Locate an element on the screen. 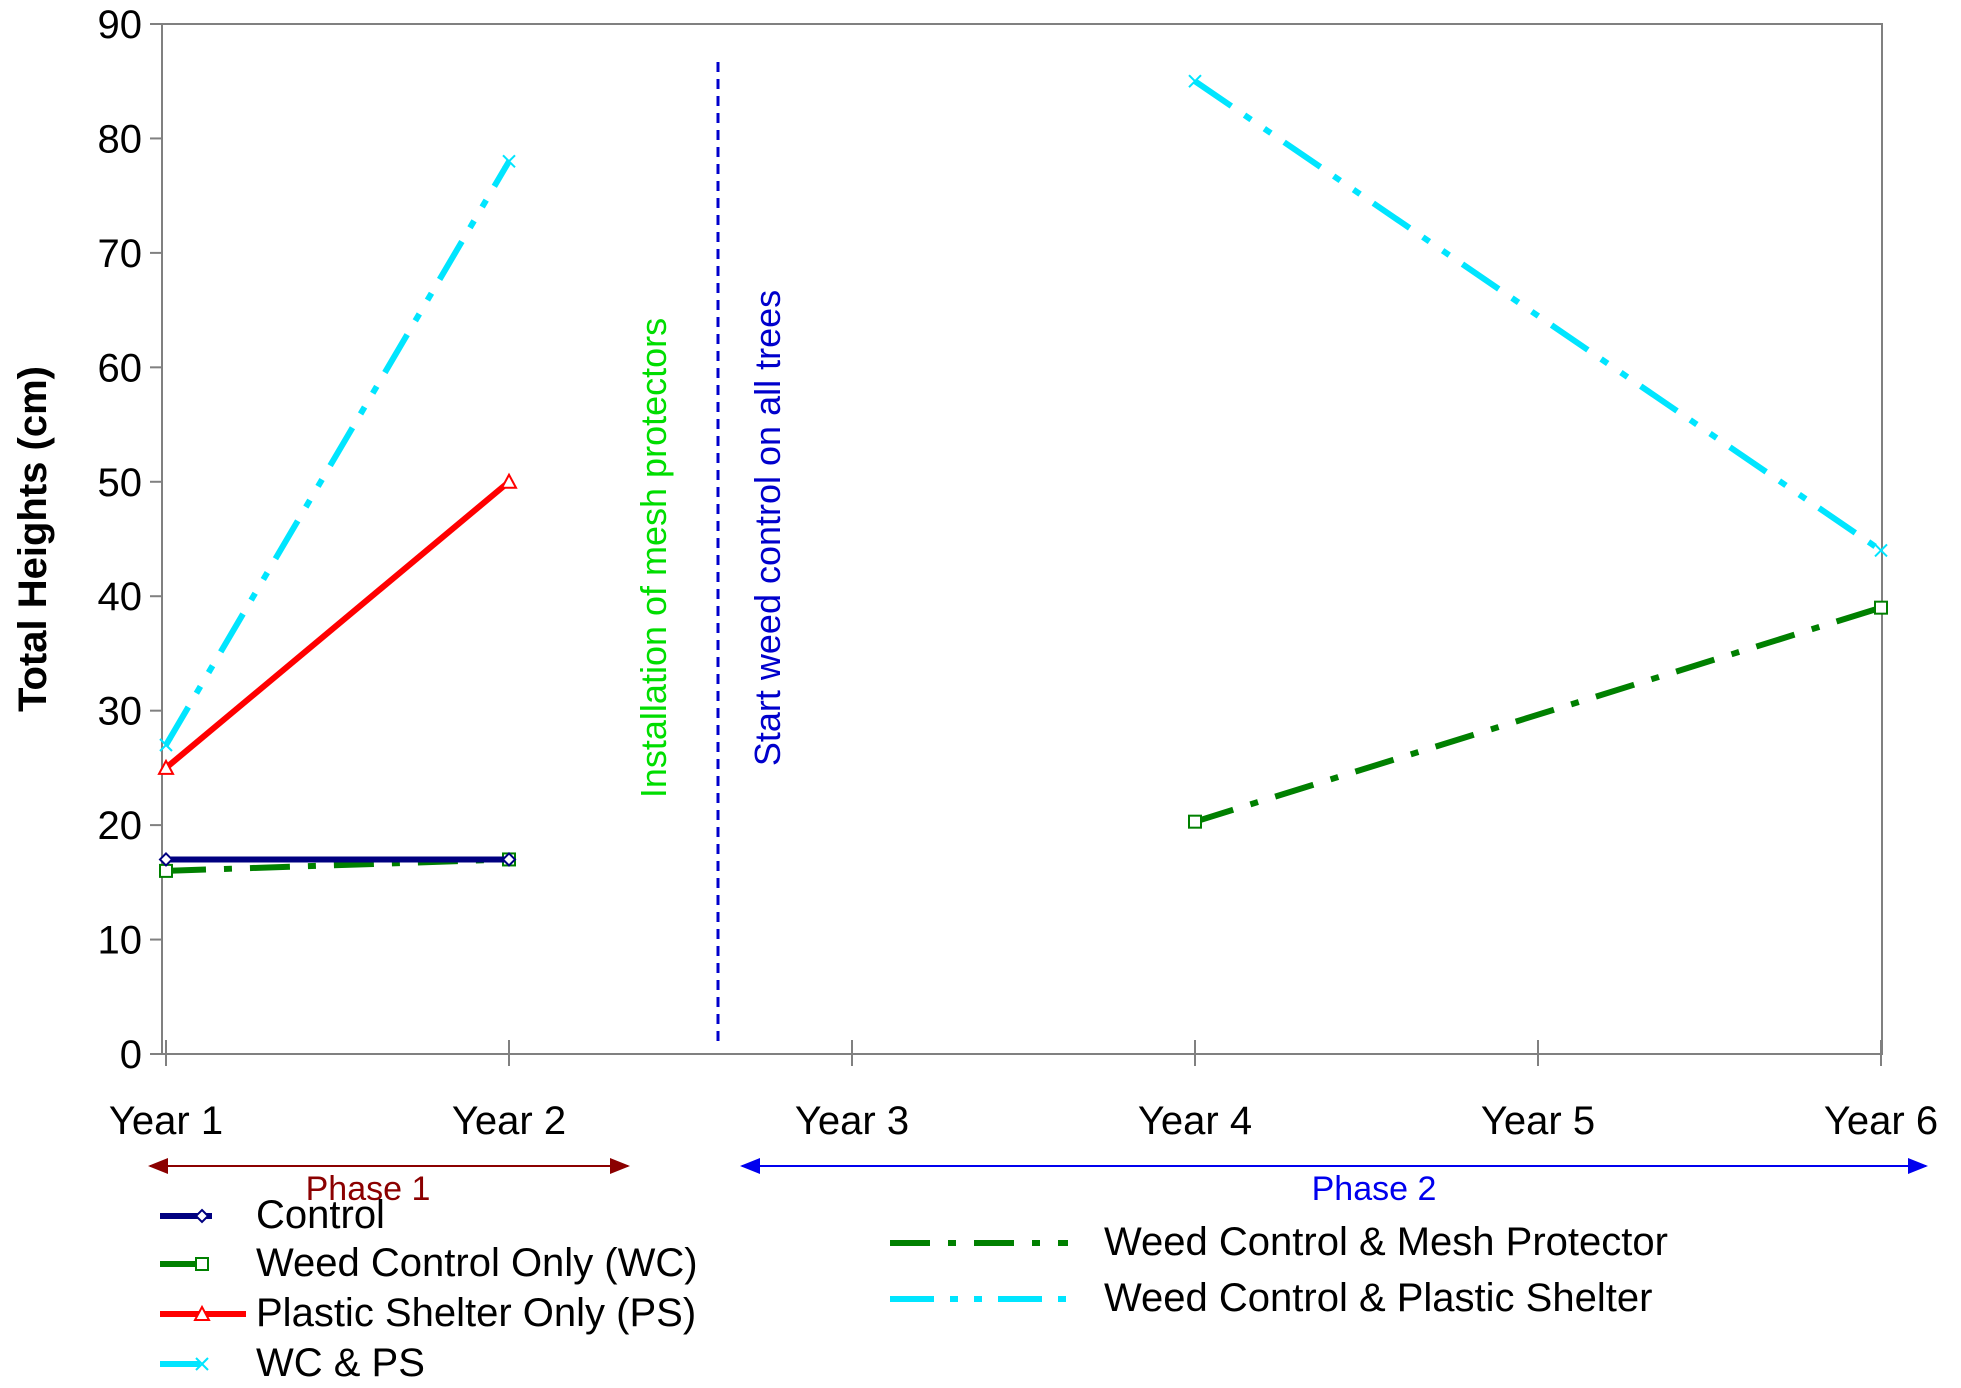 The width and height of the screenshot is (1961, 1388). phase-1-label: Phase 1 is located at coordinates (368, 1189).